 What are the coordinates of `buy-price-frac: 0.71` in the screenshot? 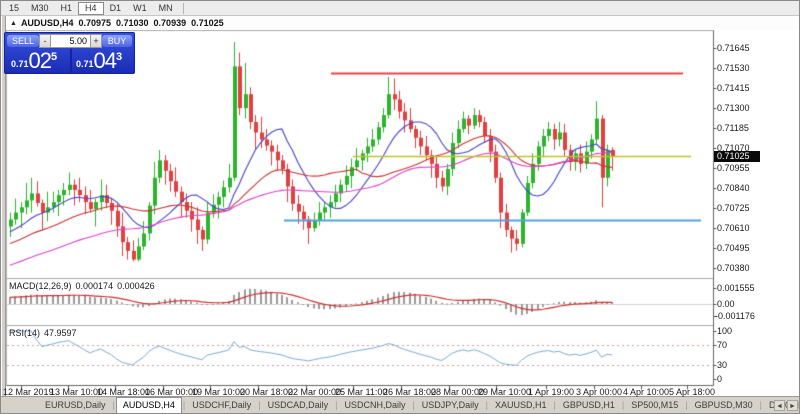 It's located at (85, 64).